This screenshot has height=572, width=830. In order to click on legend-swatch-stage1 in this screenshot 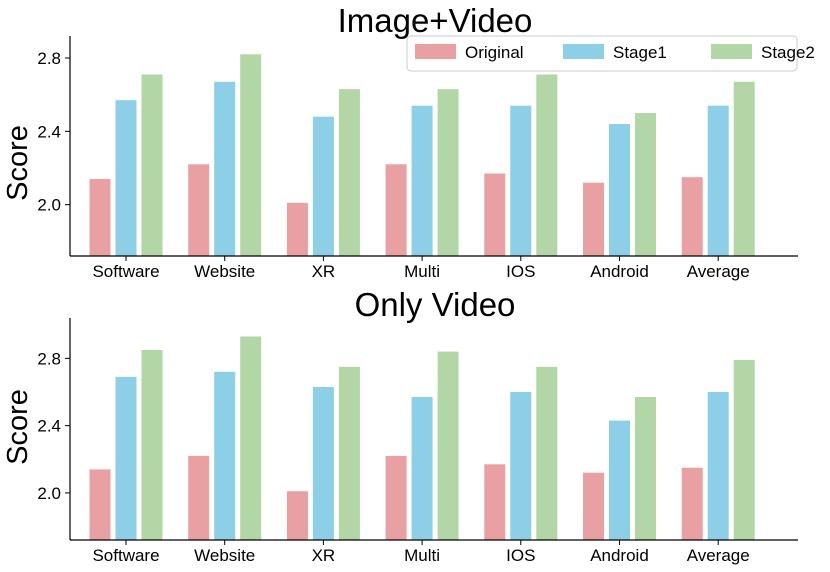, I will do `click(583, 51)`.